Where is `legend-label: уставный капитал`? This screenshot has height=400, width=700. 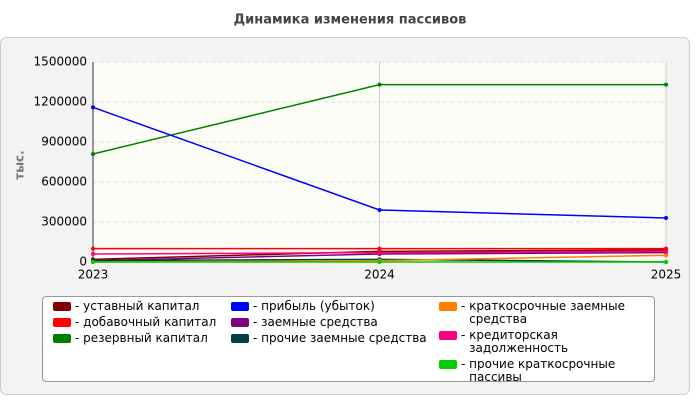 legend-label: уставный капитал is located at coordinates (141, 306).